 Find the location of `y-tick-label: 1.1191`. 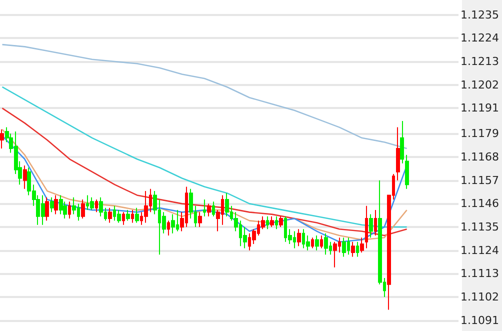

y-tick-label: 1.1191 is located at coordinates (480, 108).